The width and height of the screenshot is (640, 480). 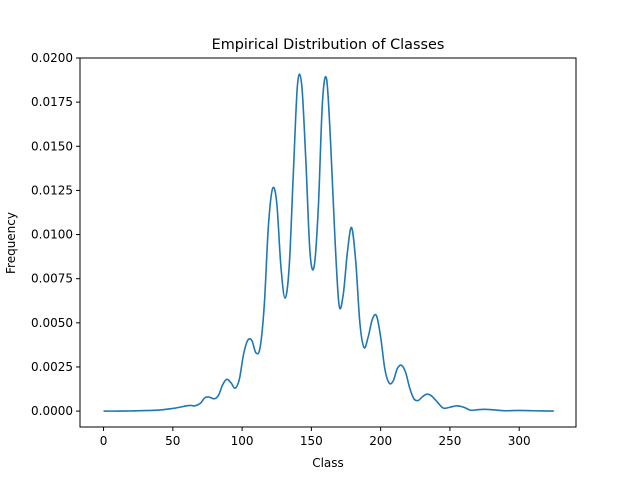 I want to click on chart-title: Empirical Distribution of Classes, so click(x=328, y=45).